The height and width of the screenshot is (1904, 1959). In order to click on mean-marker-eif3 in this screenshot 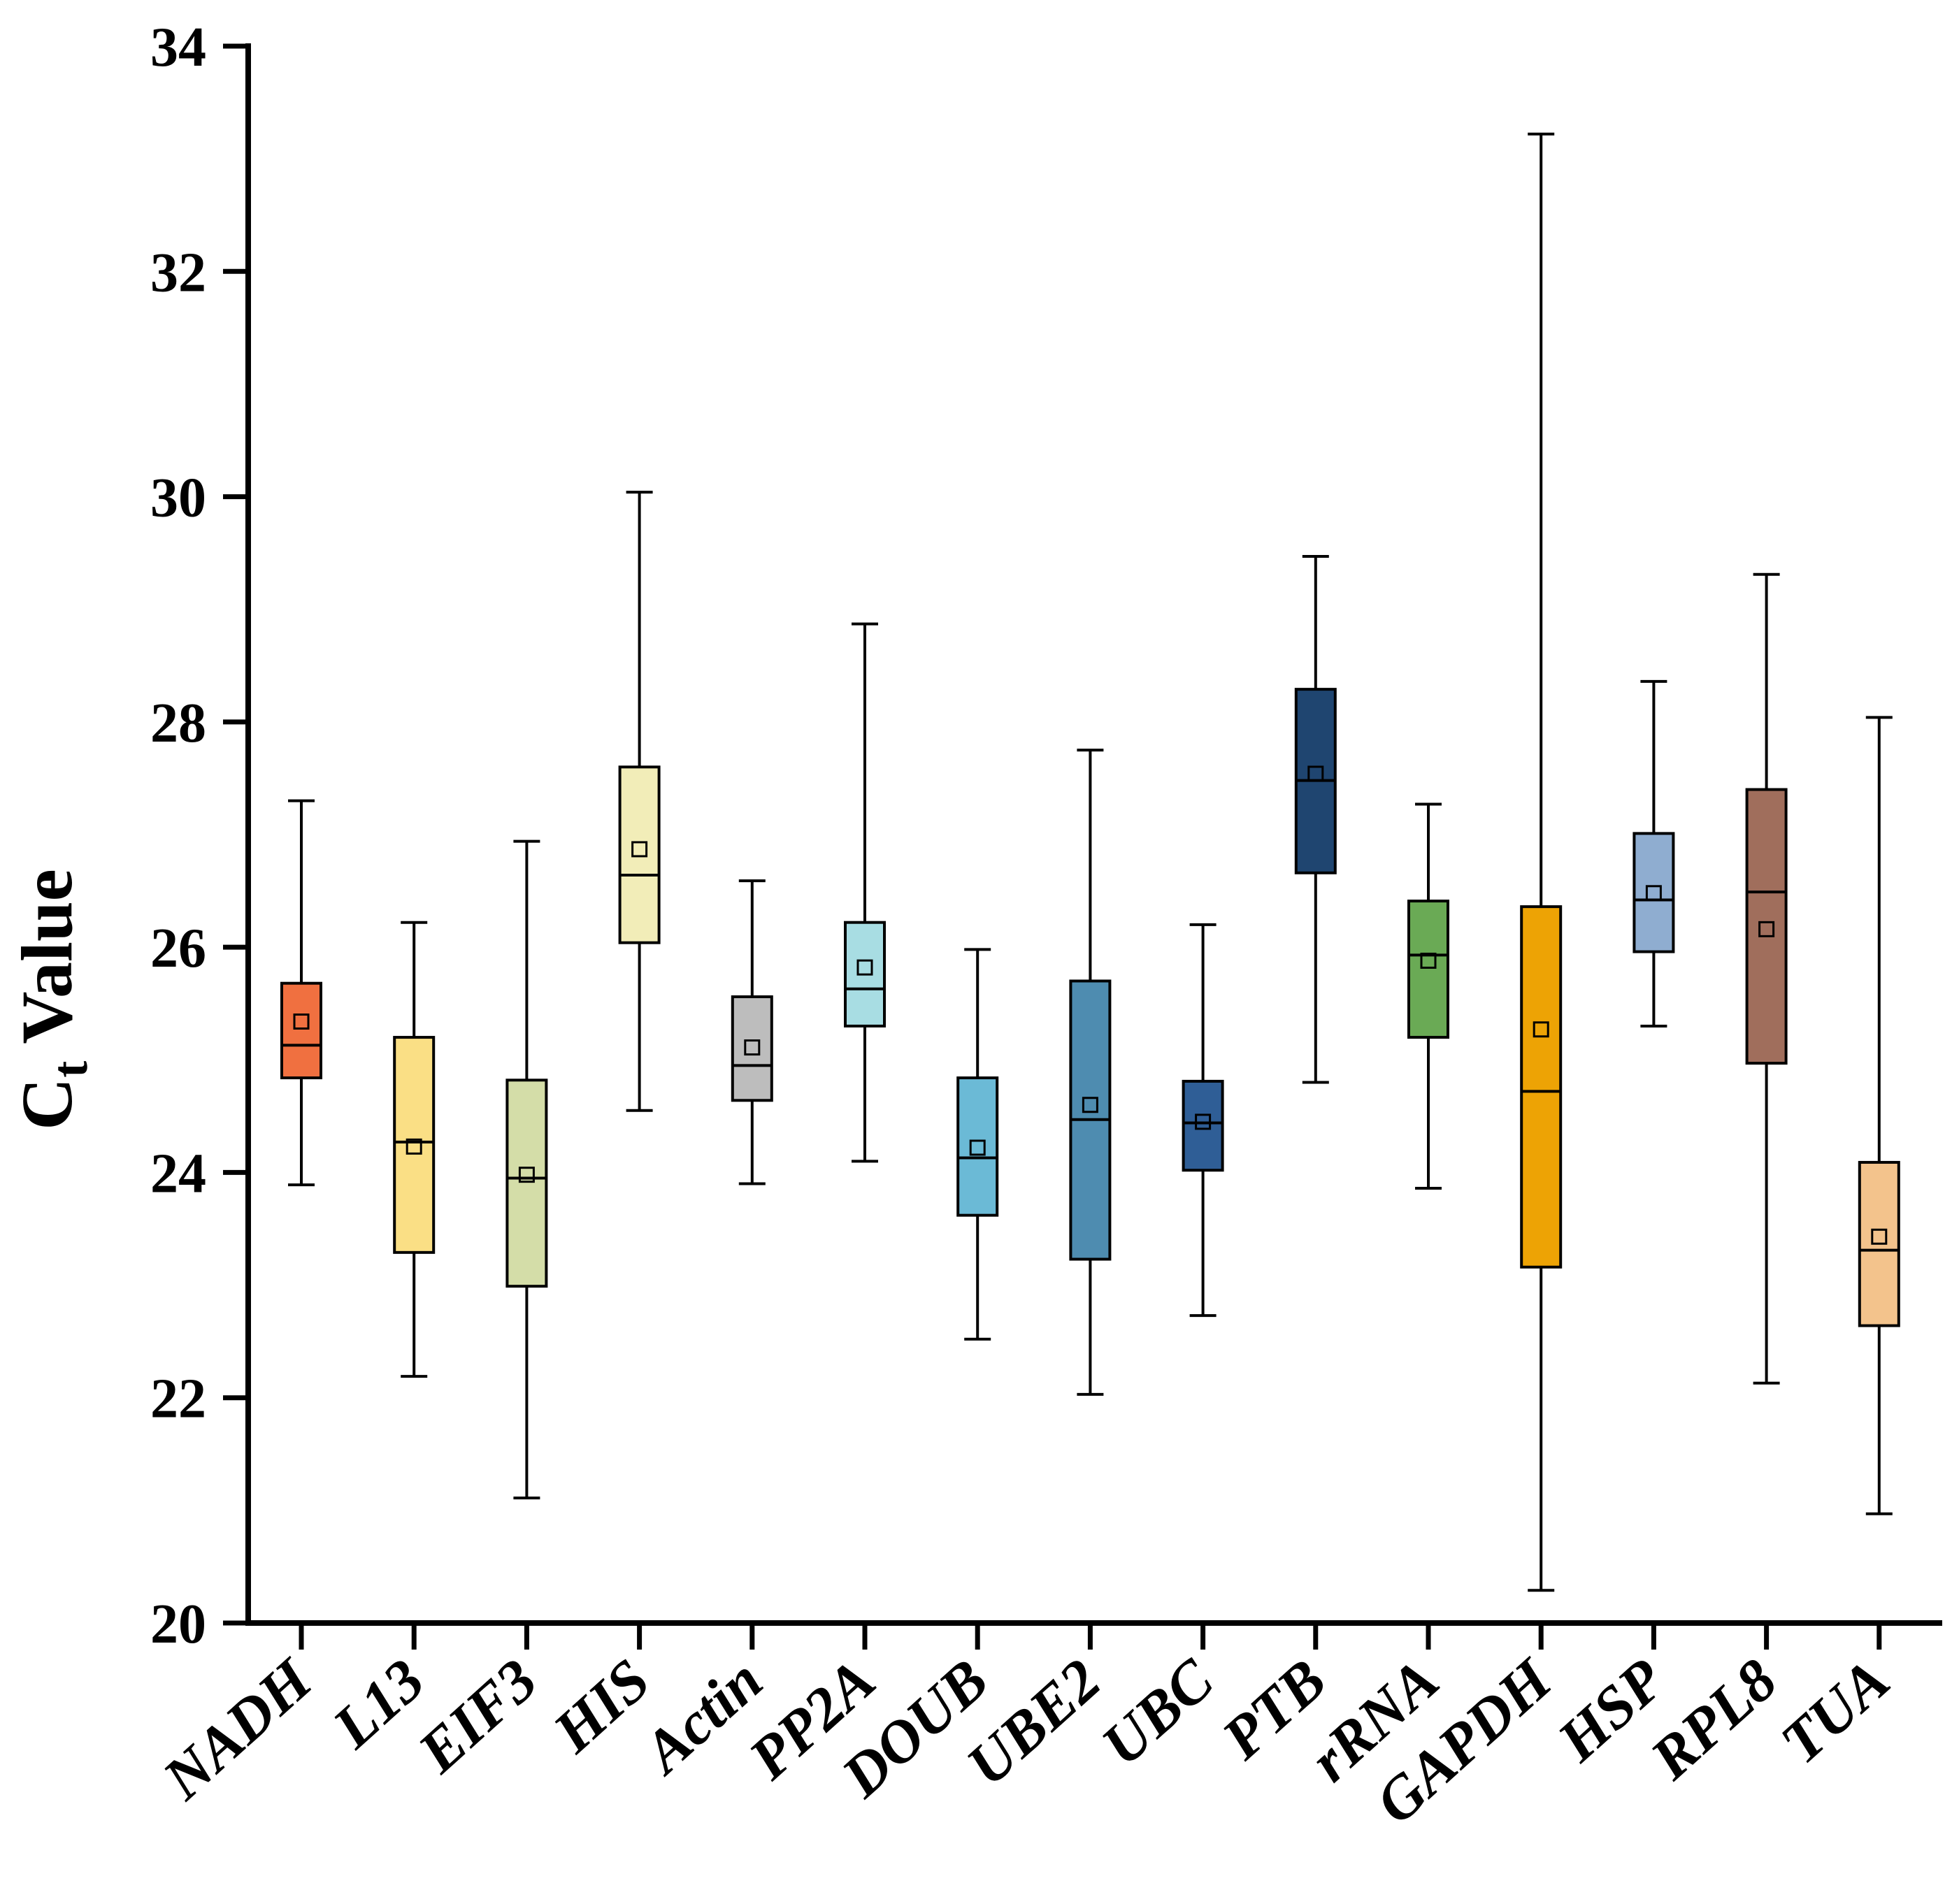, I will do `click(526, 1175)`.